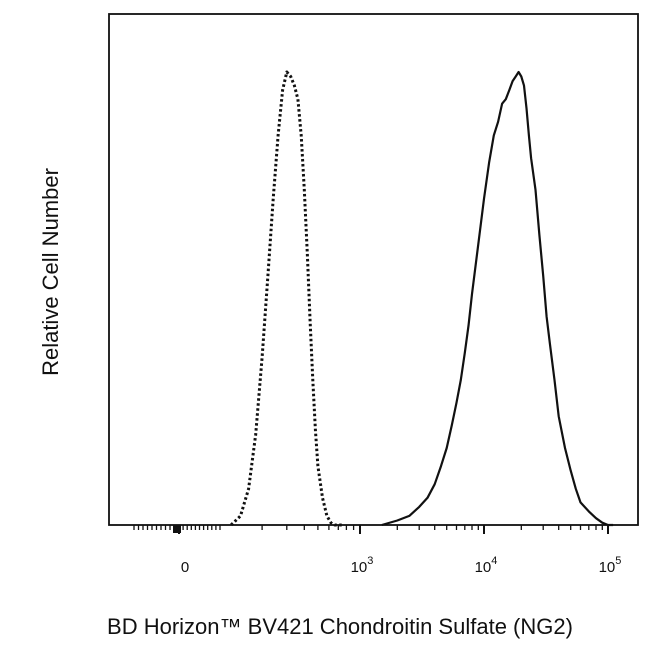 The image size is (650, 650). Describe the element at coordinates (50, 272) in the screenshot. I see `y-axis-title: Relative Cell Number` at that location.